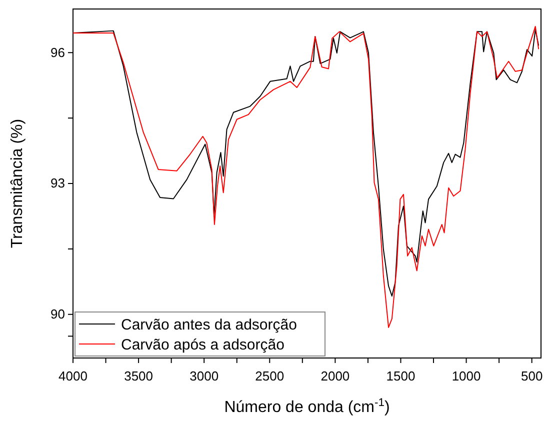 The height and width of the screenshot is (424, 546). What do you see at coordinates (269, 376) in the screenshot?
I see `x-tick-label: 2500` at bounding box center [269, 376].